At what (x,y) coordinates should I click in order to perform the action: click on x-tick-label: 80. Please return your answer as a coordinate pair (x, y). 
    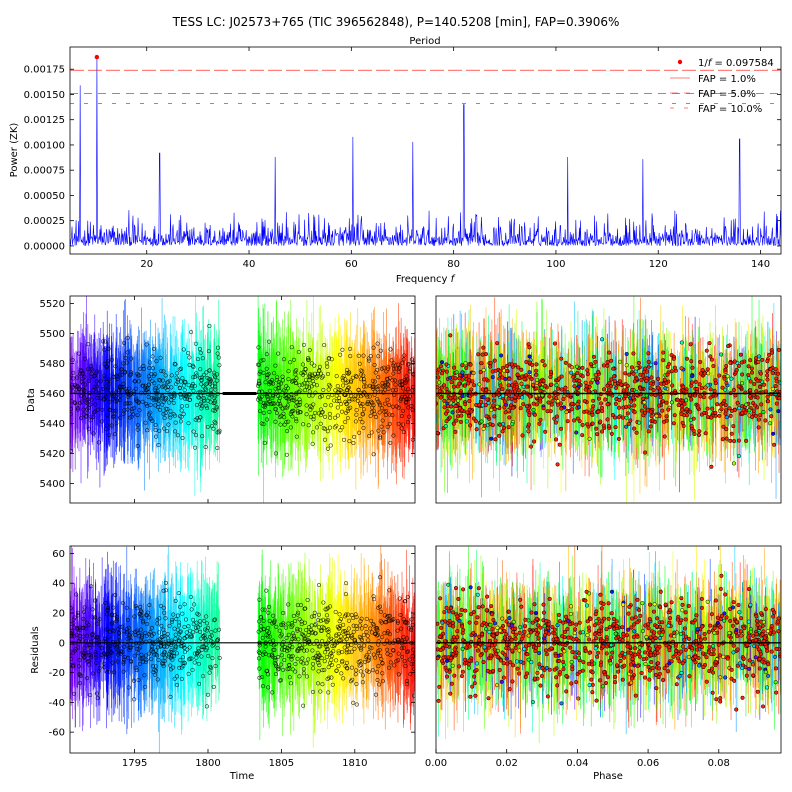
    Looking at the image, I should click on (453, 264).